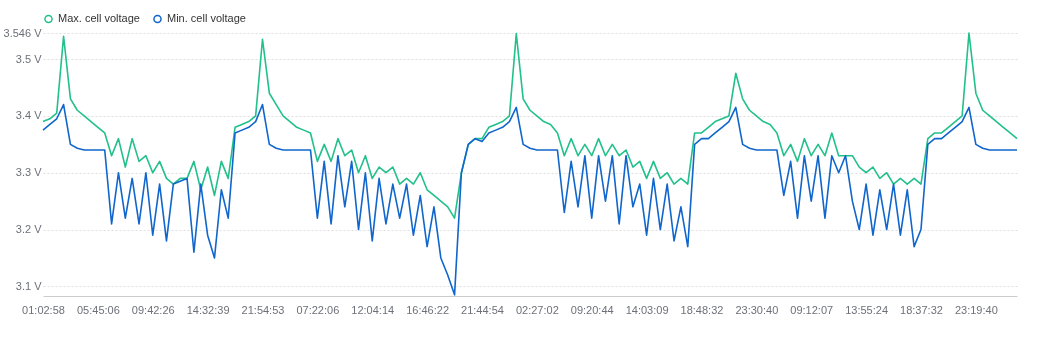 This screenshot has height=339, width=1050. Describe the element at coordinates (23, 32) in the screenshot. I see `y-tick-label: 3.546 V` at that location.